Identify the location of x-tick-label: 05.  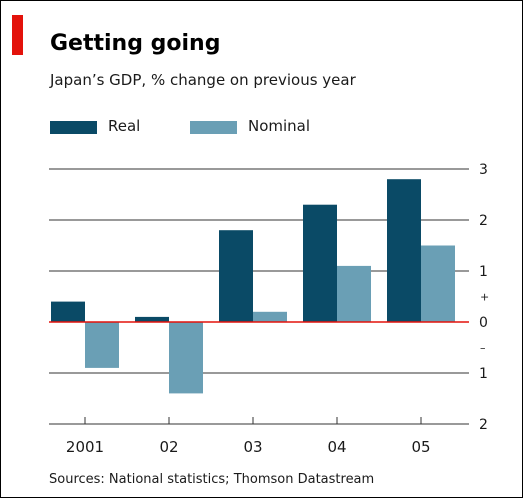
(420, 447).